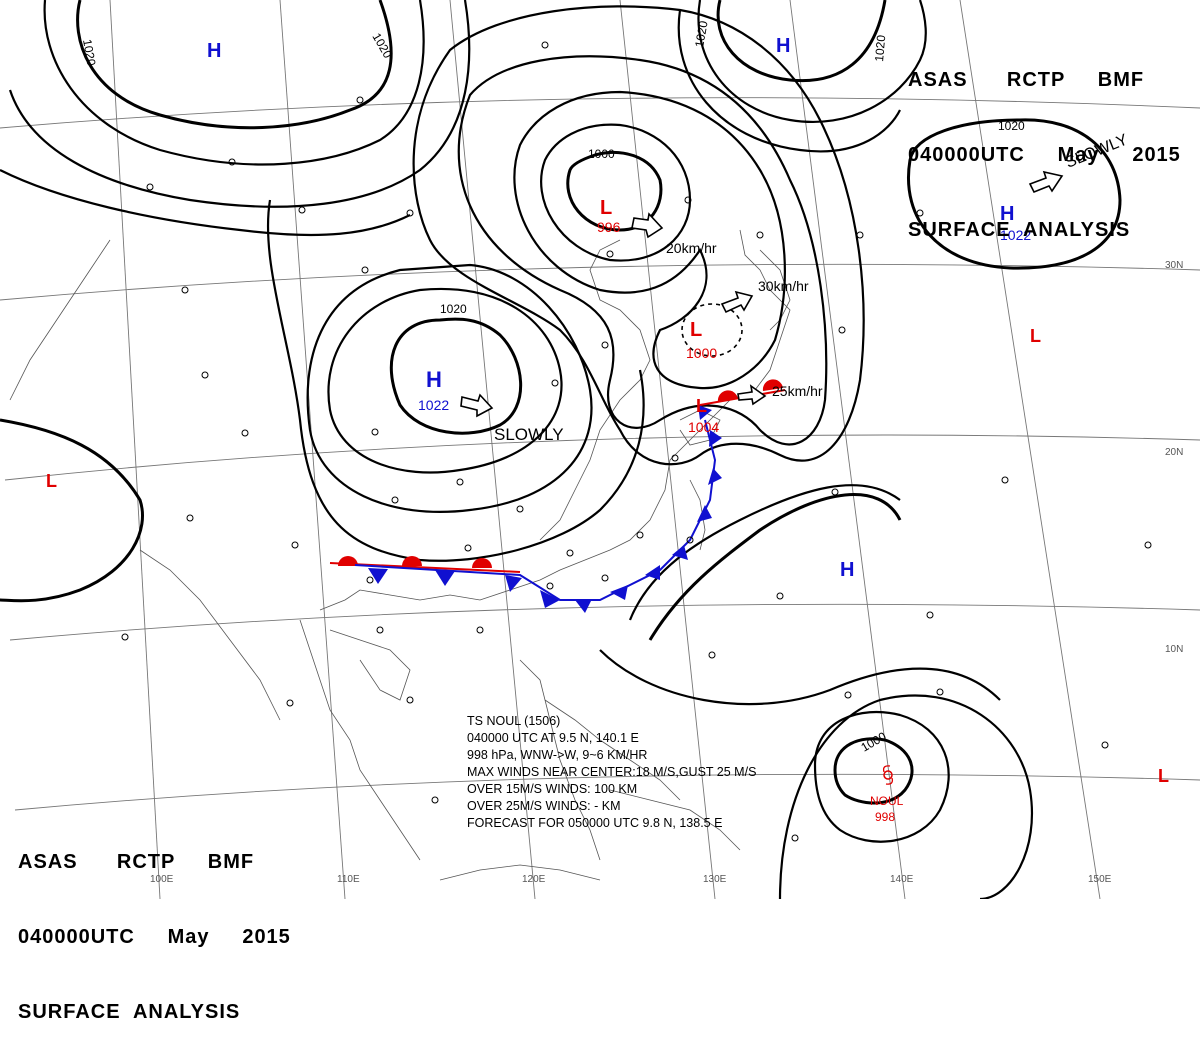  Describe the element at coordinates (1046, 182) in the screenshot. I see `arrow-ne-h` at that location.